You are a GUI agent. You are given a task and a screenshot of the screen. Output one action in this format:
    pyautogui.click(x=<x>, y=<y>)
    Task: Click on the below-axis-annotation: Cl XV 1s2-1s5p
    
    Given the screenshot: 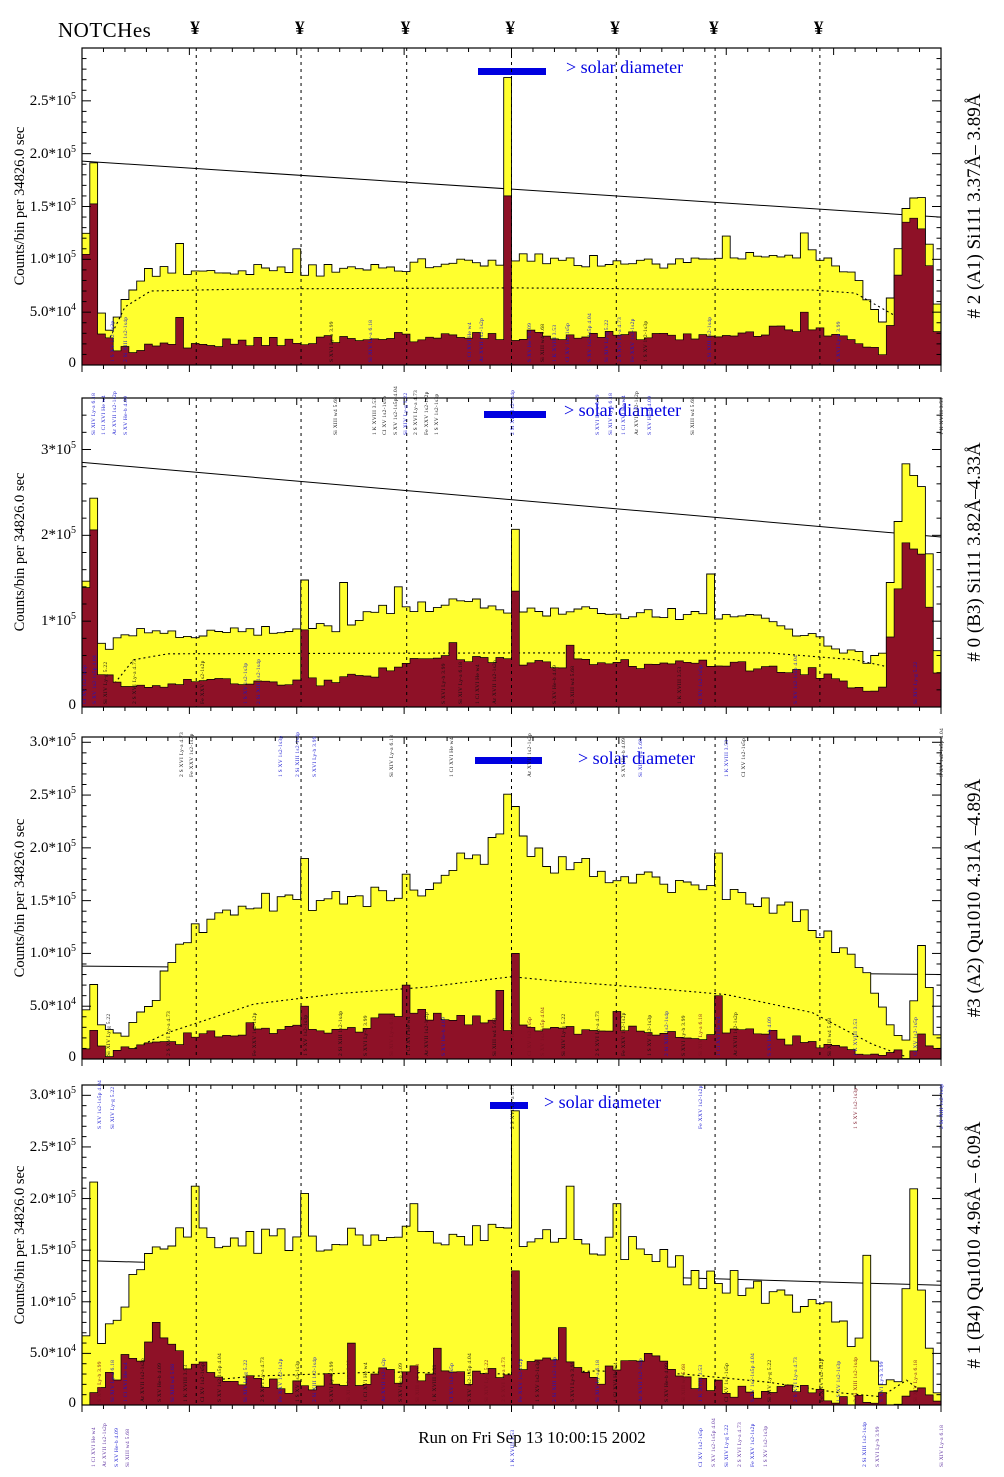 What is the action you would take?
    pyautogui.click(x=385, y=415)
    